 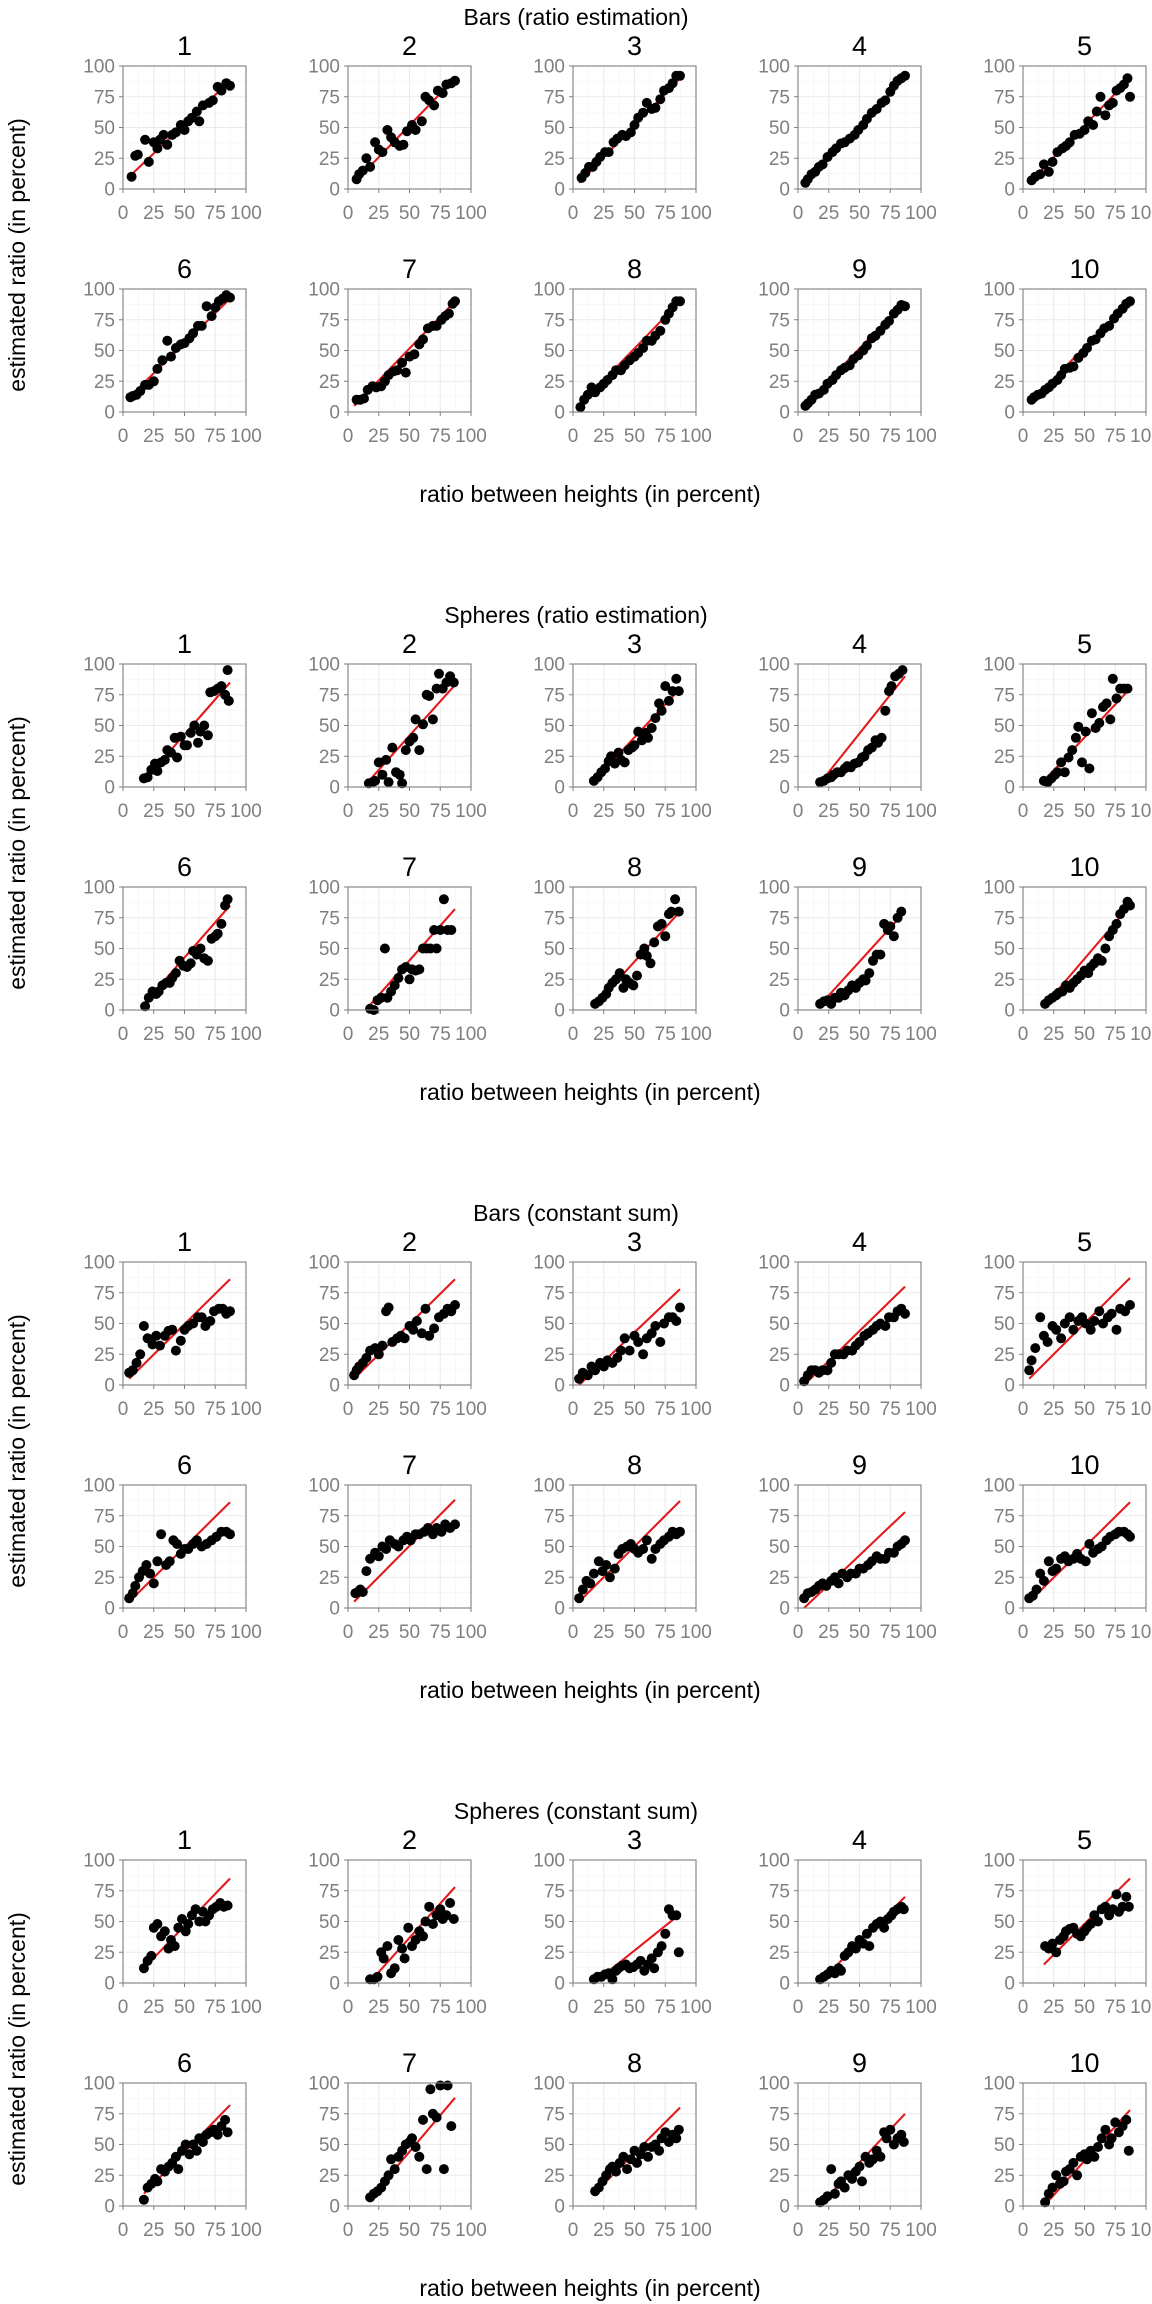 I want to click on facet-label: 3, so click(x=634, y=46).